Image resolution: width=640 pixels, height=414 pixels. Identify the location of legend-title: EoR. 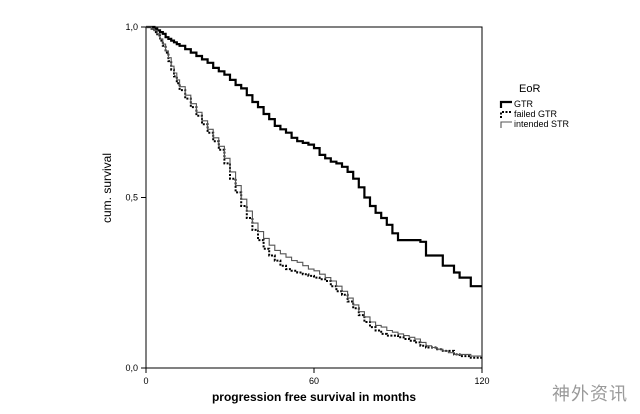
(529, 89).